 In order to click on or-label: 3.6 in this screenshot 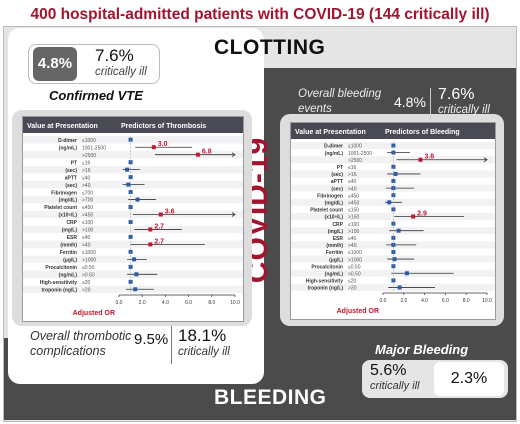, I will do `click(170, 212)`.